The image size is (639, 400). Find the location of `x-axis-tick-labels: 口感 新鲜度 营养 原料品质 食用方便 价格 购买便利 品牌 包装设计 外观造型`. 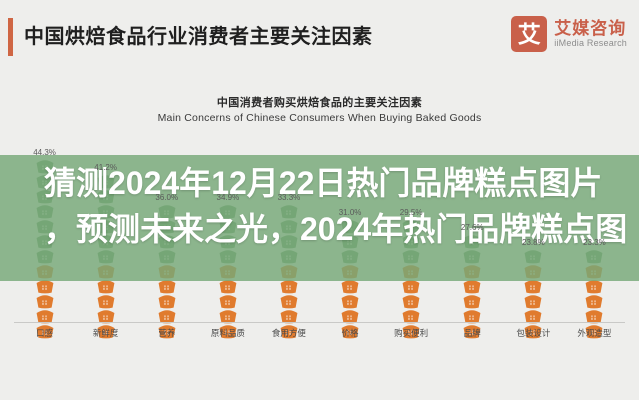

x-axis-tick-labels: 口感 新鲜度 营养 原料品质 食用方便 价格 购买便利 品牌 包装设计 外观造型 is located at coordinates (319, 337).